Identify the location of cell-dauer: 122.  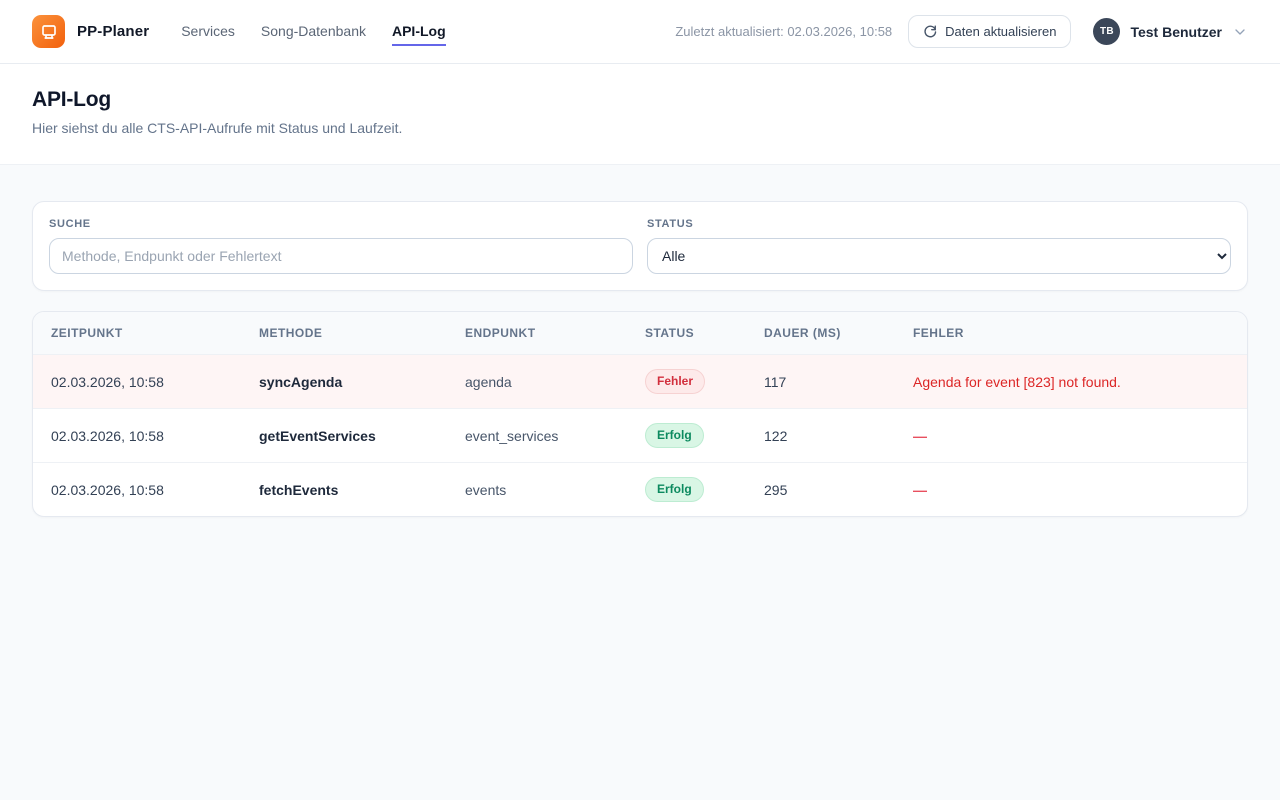
(820, 435).